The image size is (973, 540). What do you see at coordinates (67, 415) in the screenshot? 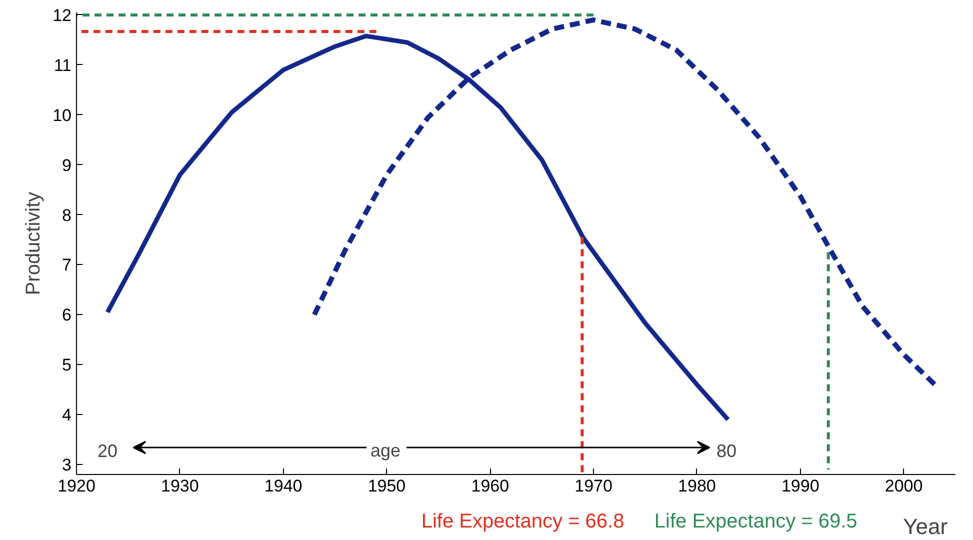
I see `y-tick-label: 4` at bounding box center [67, 415].